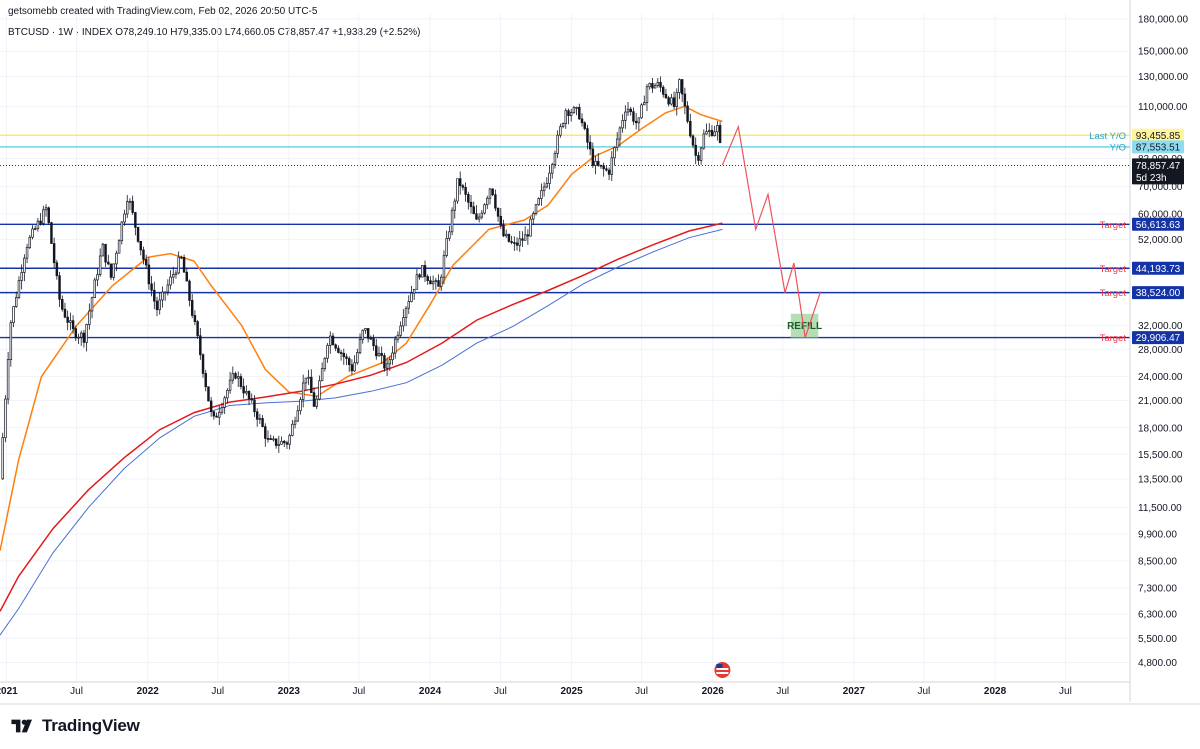 This screenshot has height=749, width=1200. I want to click on price-tick-label: 7,300.00, so click(1157, 589).